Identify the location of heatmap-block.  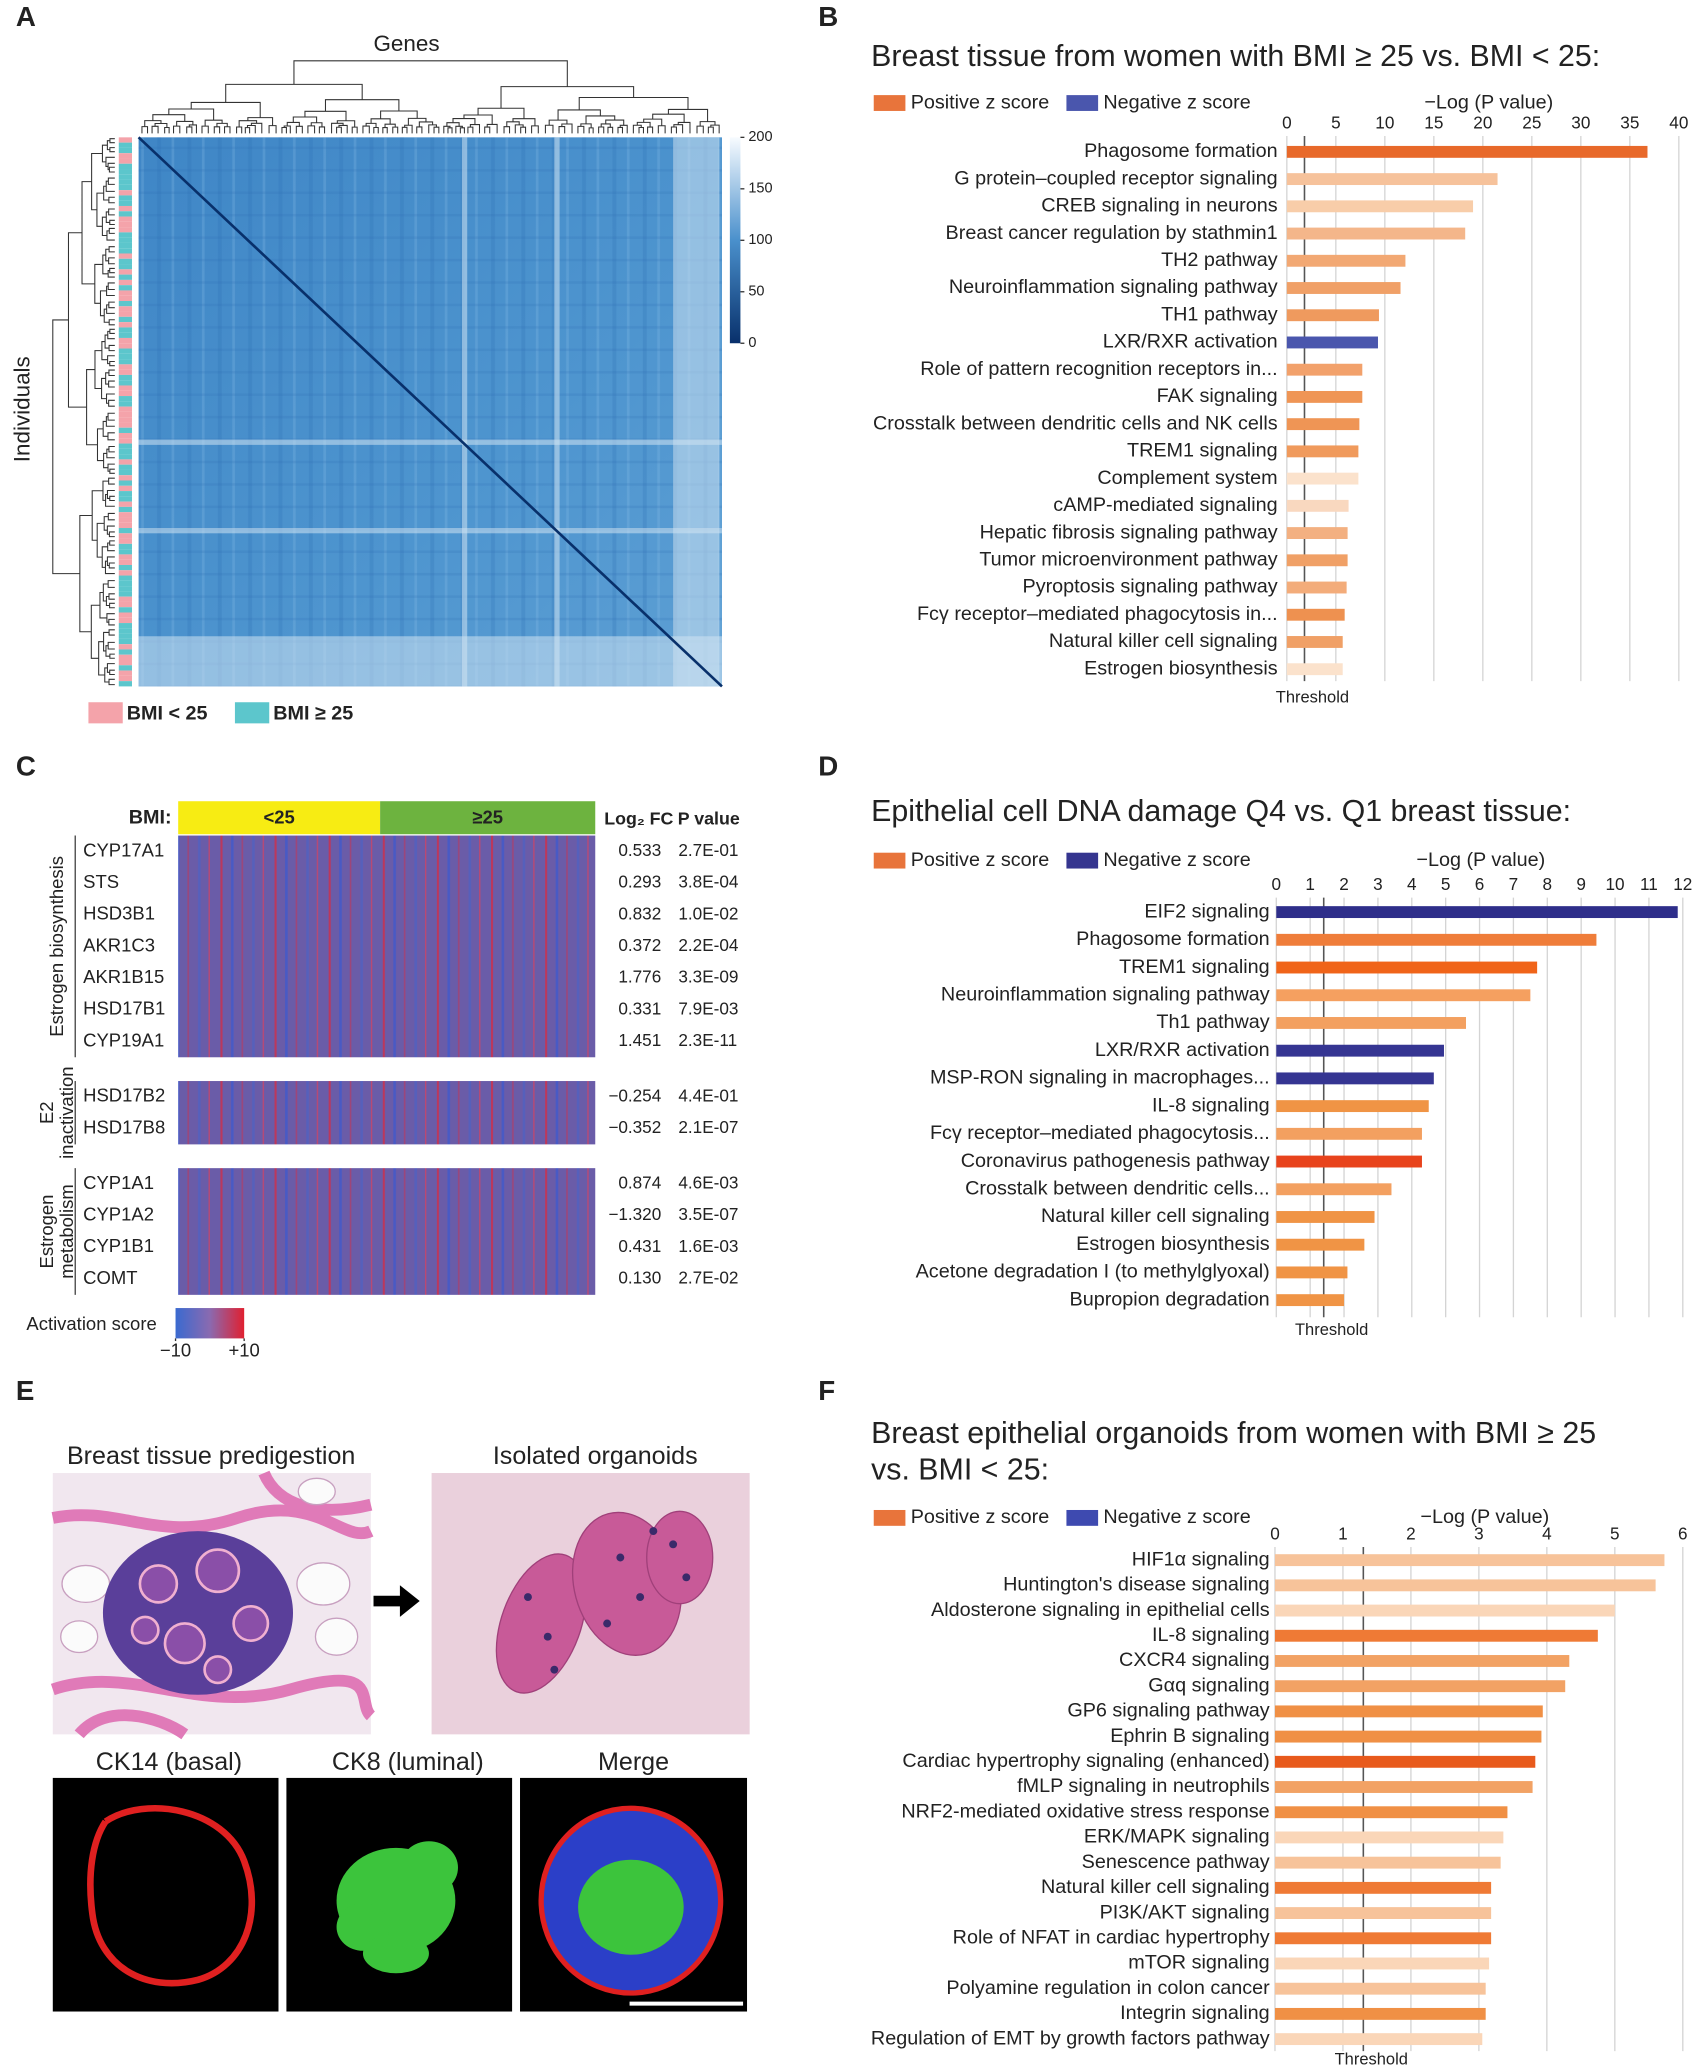
(387, 1113).